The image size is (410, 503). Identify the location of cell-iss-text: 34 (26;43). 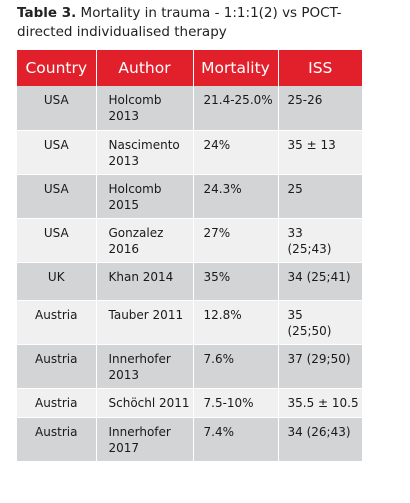
(319, 431).